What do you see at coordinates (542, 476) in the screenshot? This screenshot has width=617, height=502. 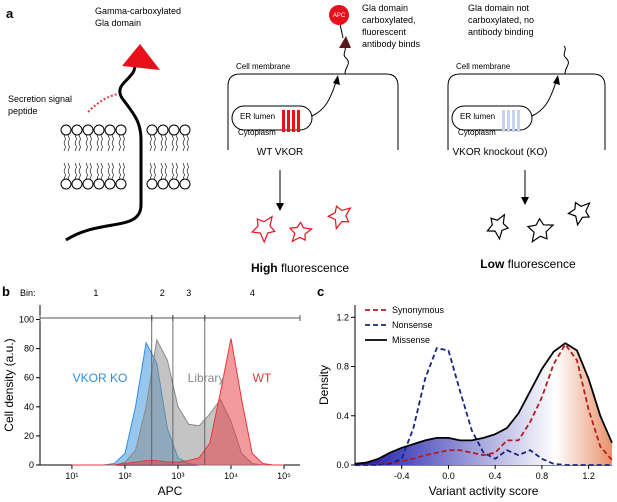 I see `x-tick-label: 0.8` at bounding box center [542, 476].